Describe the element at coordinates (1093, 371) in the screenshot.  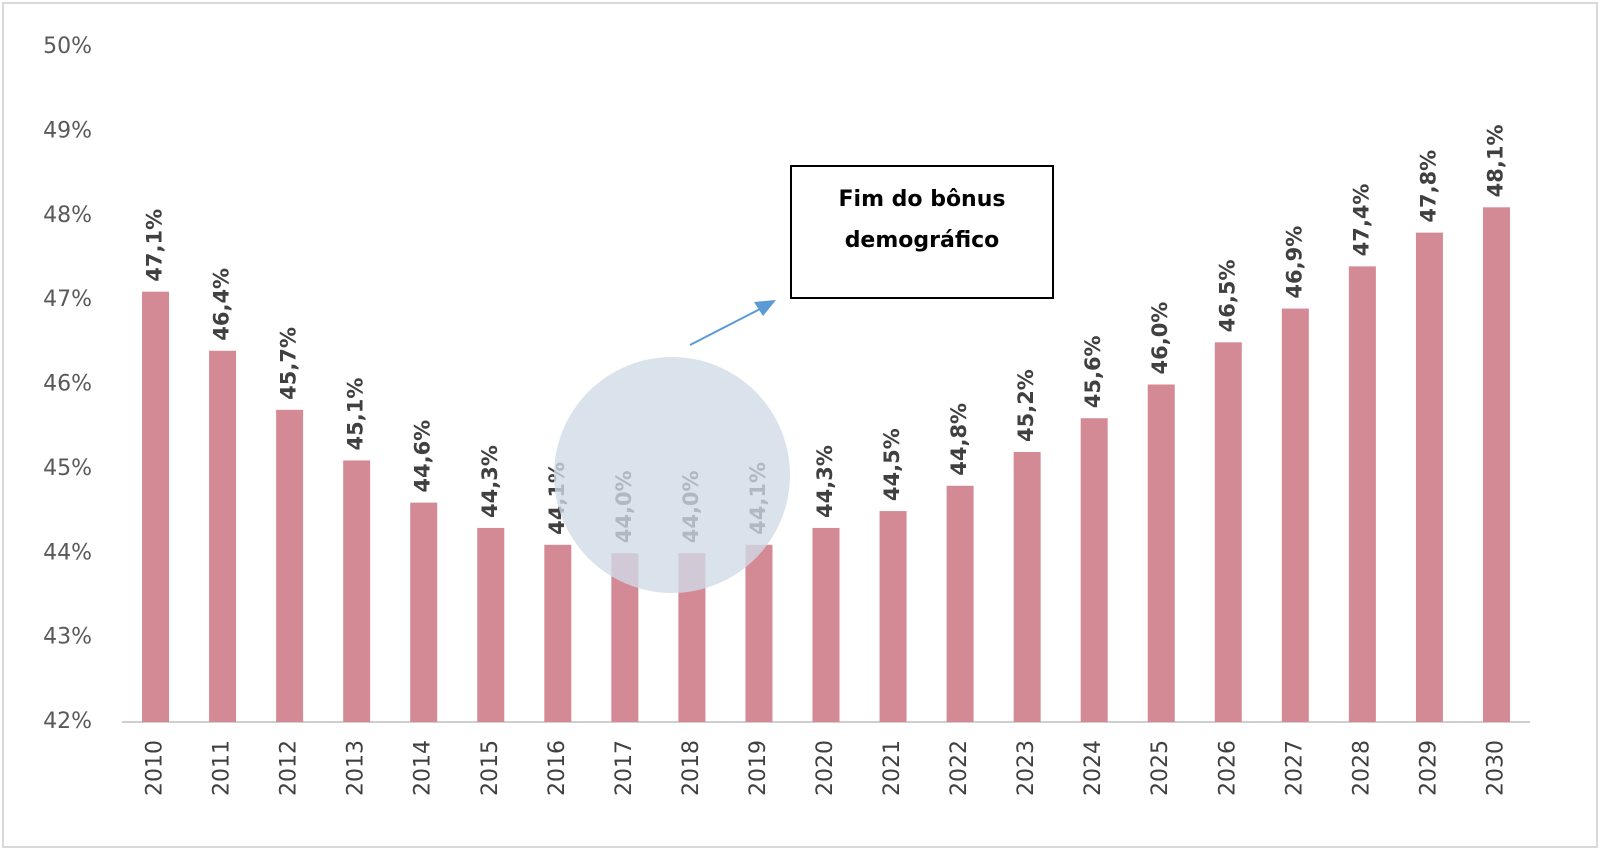
I see `data-label: 45,6%` at that location.